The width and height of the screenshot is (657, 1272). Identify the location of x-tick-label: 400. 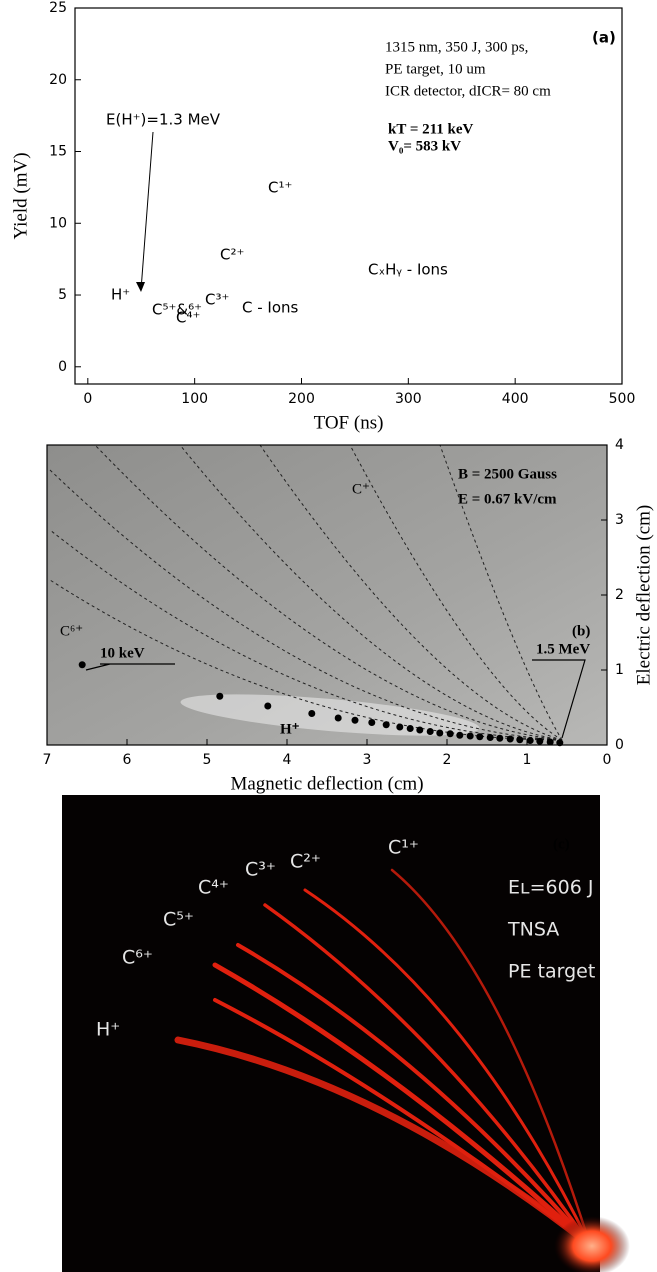
(515, 399).